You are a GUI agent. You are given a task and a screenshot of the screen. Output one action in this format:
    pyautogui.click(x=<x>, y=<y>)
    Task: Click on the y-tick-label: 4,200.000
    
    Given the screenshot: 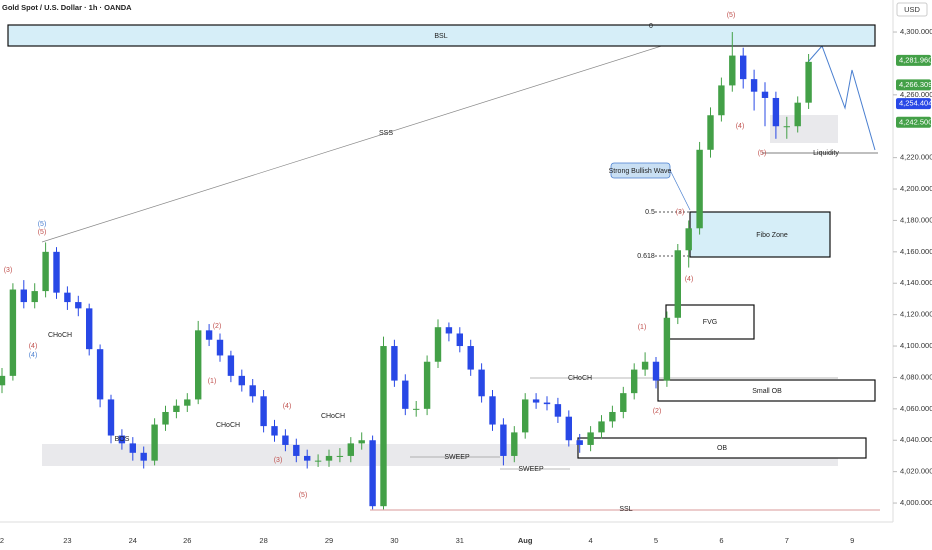 What is the action you would take?
    pyautogui.click(x=916, y=188)
    